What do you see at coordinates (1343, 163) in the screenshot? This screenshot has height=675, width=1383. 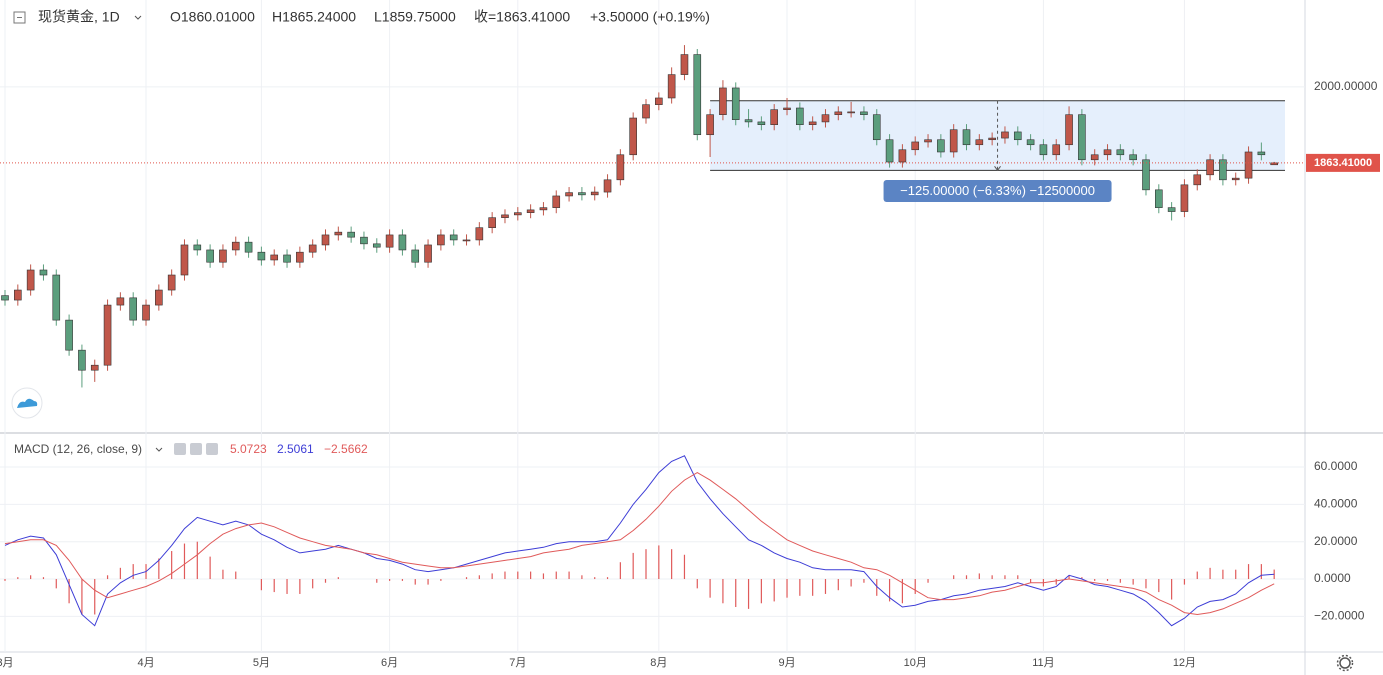 I see `last-price-label: 1863.41000` at bounding box center [1343, 163].